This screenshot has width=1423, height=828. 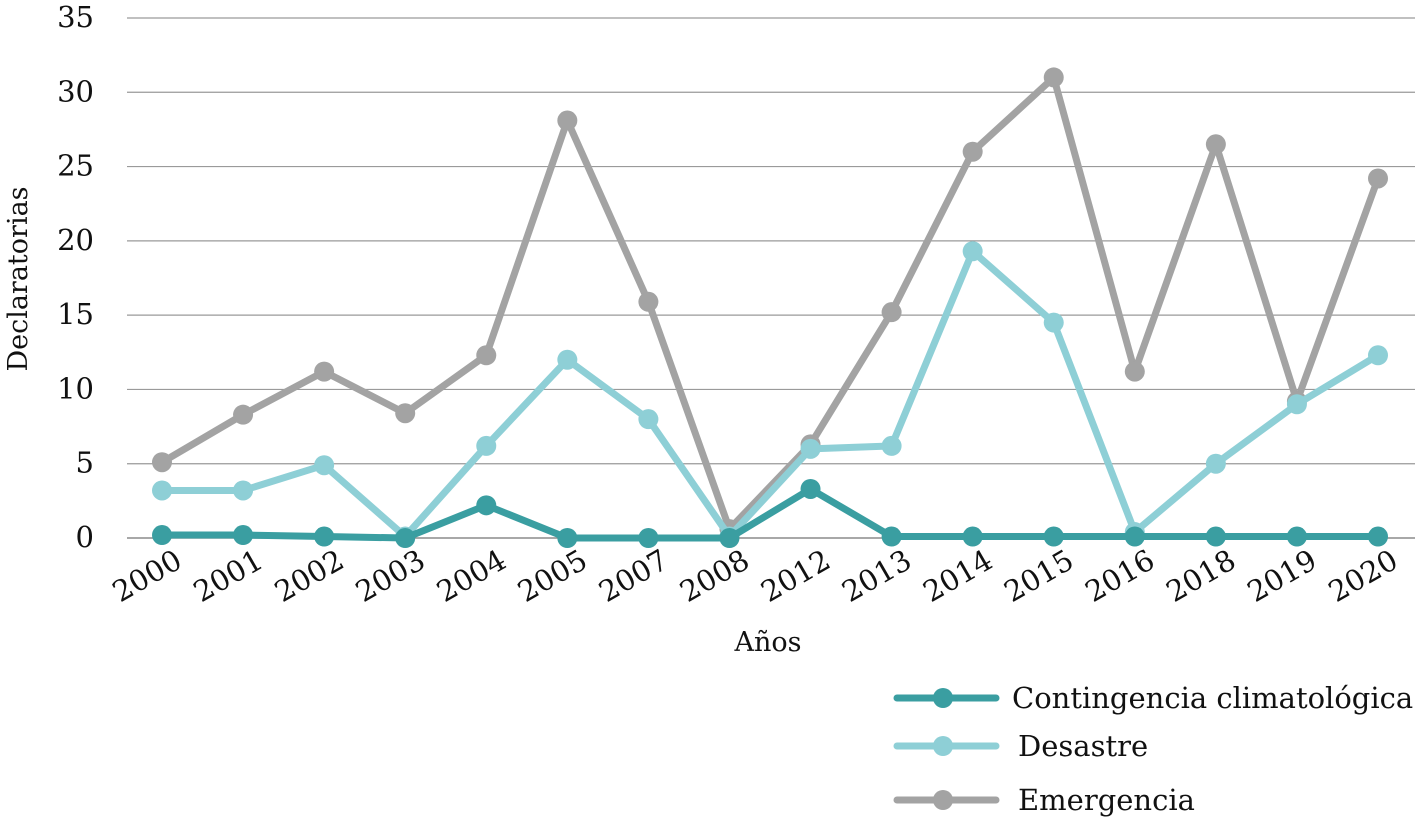 I want to click on x-tick-label: 2000, so click(x=147, y=576).